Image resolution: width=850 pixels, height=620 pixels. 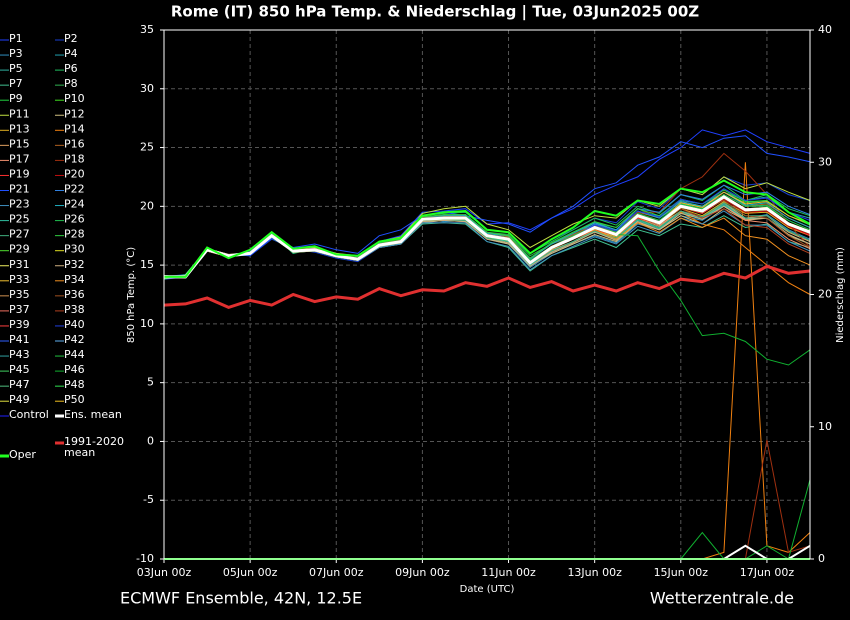 I want to click on legend-label: P37, so click(x=19, y=309).